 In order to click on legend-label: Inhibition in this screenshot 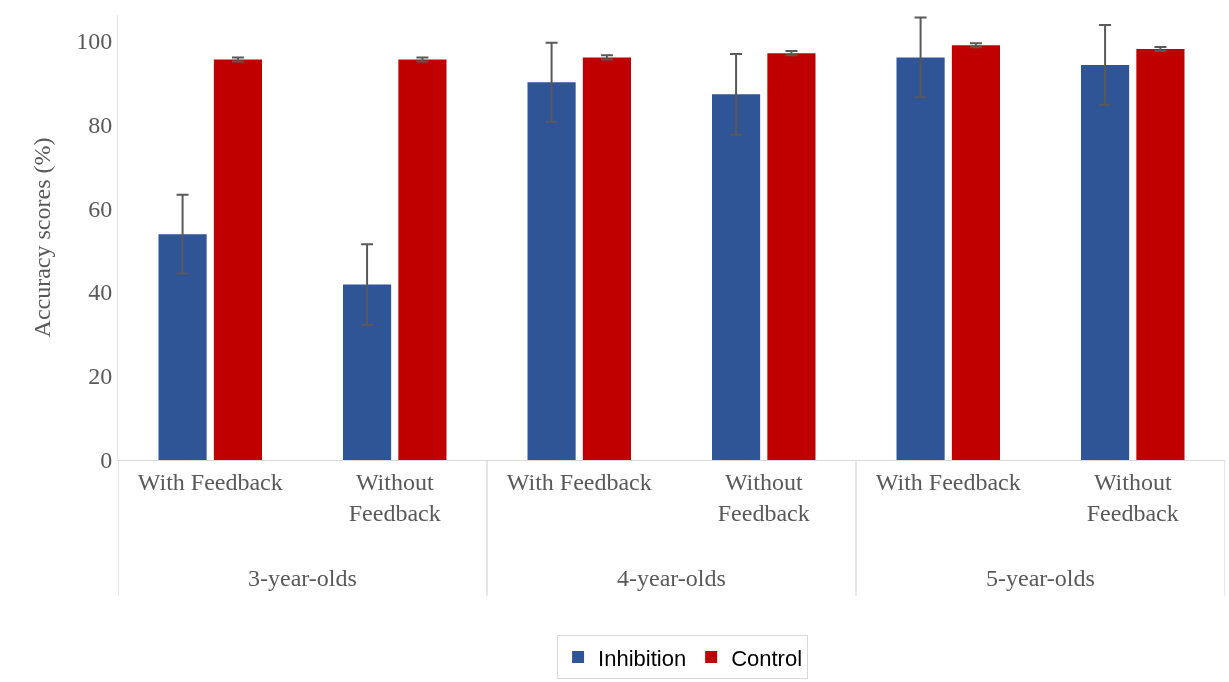, I will do `click(642, 658)`.